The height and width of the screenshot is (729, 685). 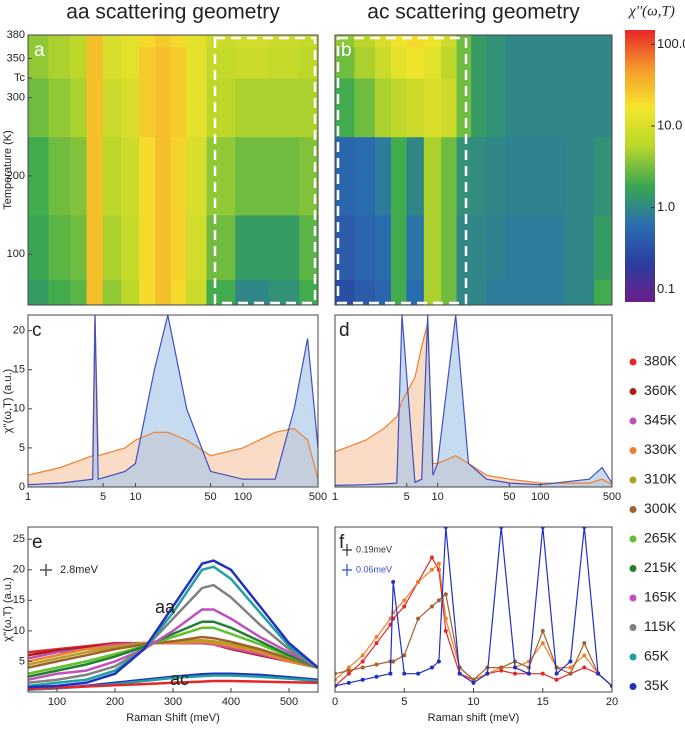 What do you see at coordinates (165, 607) in the screenshot?
I see `annotation: aa` at bounding box center [165, 607].